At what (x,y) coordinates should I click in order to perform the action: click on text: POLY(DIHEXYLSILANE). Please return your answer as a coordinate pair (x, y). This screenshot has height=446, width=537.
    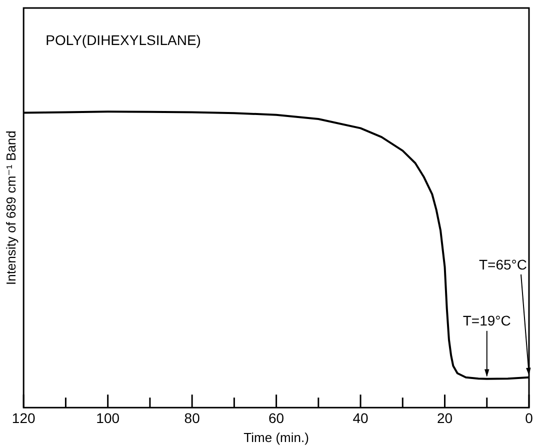
    Looking at the image, I should click on (123, 40).